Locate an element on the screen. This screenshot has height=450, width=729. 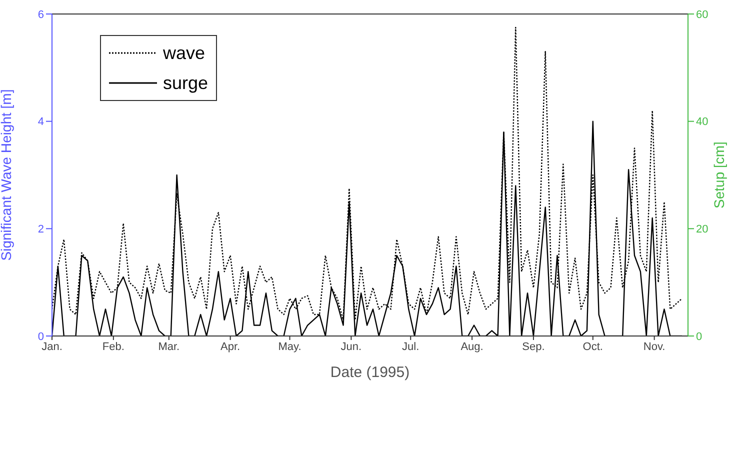
x-tick-label: Sep. is located at coordinates (533, 346).